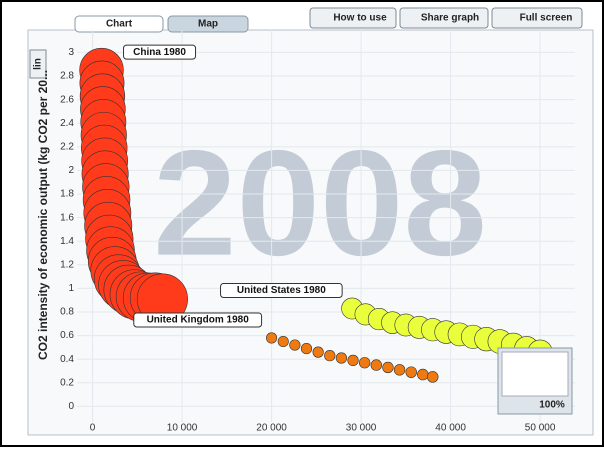 This screenshot has height=452, width=604. I want to click on scale-toggle, so click(38, 64).